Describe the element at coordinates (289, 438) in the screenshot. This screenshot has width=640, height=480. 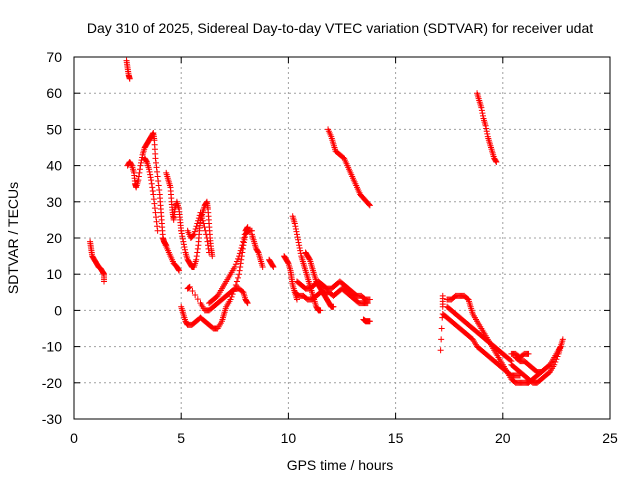
I see `x-tick-label: 10` at that location.